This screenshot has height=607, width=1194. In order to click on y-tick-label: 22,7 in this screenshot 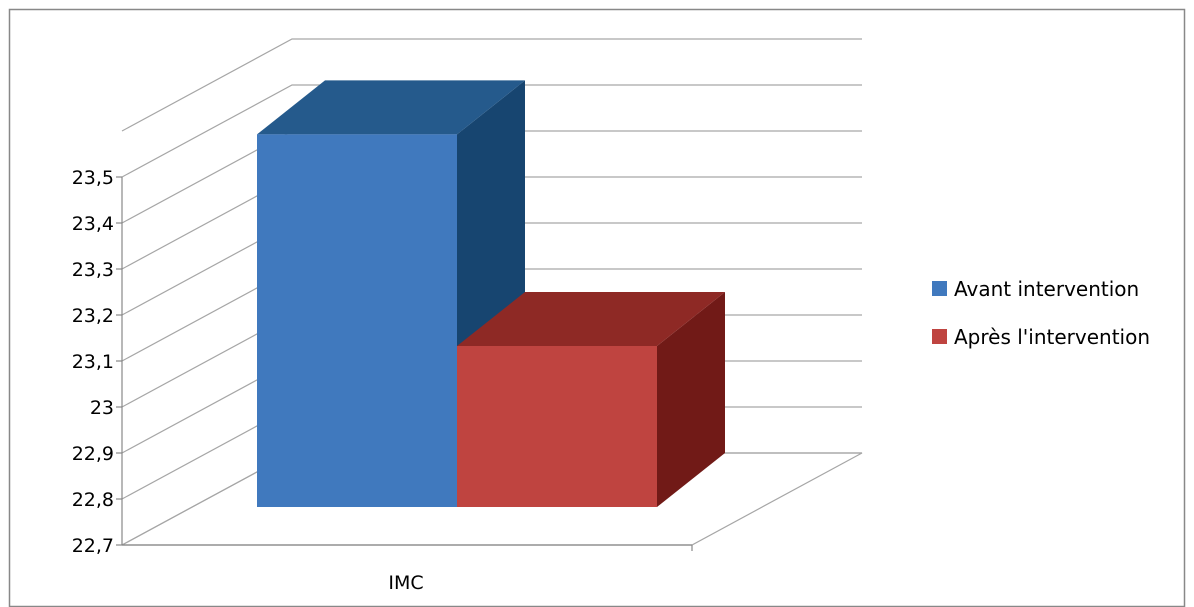, I will do `click(93, 546)`.